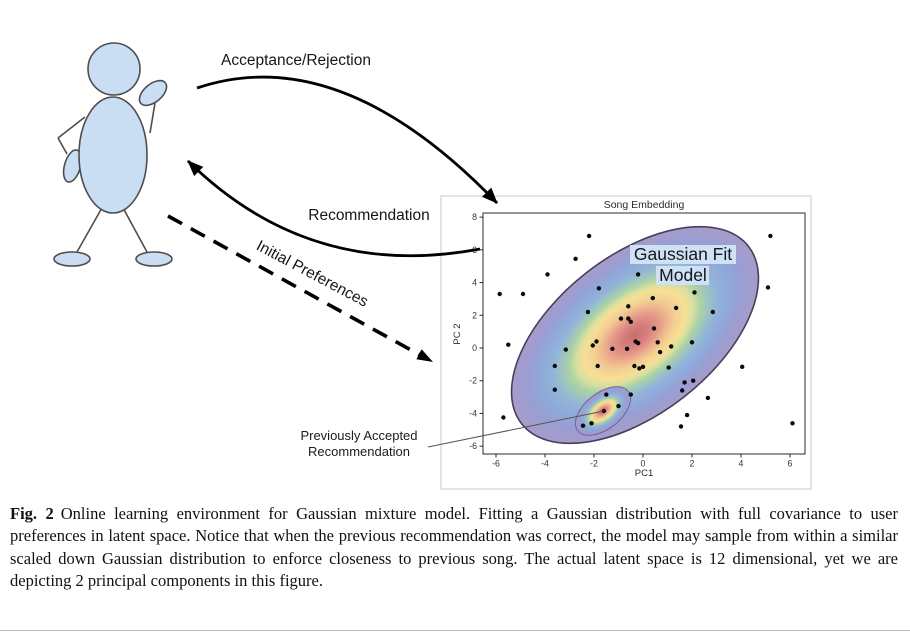 The image size is (910, 634). Describe the element at coordinates (683, 275) in the screenshot. I see `gaussian-fit-label-line2: Model` at that location.